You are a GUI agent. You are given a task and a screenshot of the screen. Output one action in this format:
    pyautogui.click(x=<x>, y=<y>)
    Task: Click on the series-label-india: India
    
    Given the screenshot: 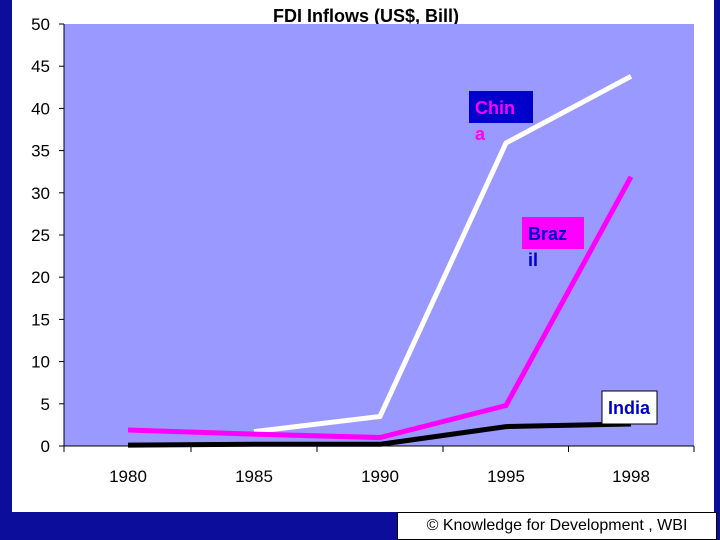 What is the action you would take?
    pyautogui.click(x=629, y=408)
    